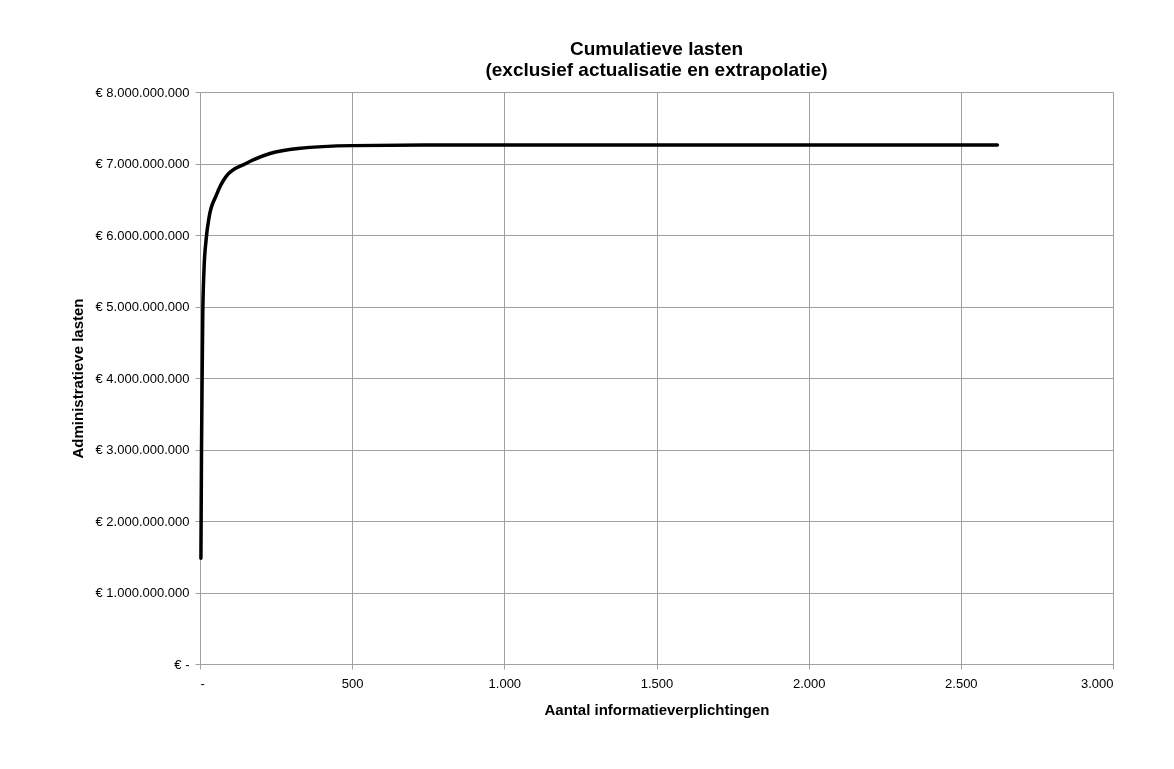 The image size is (1174, 769). What do you see at coordinates (656, 59) in the screenshot?
I see `chart-title: Cumulatieve lasten (exclusief actualisatie en extrapolatie)` at bounding box center [656, 59].